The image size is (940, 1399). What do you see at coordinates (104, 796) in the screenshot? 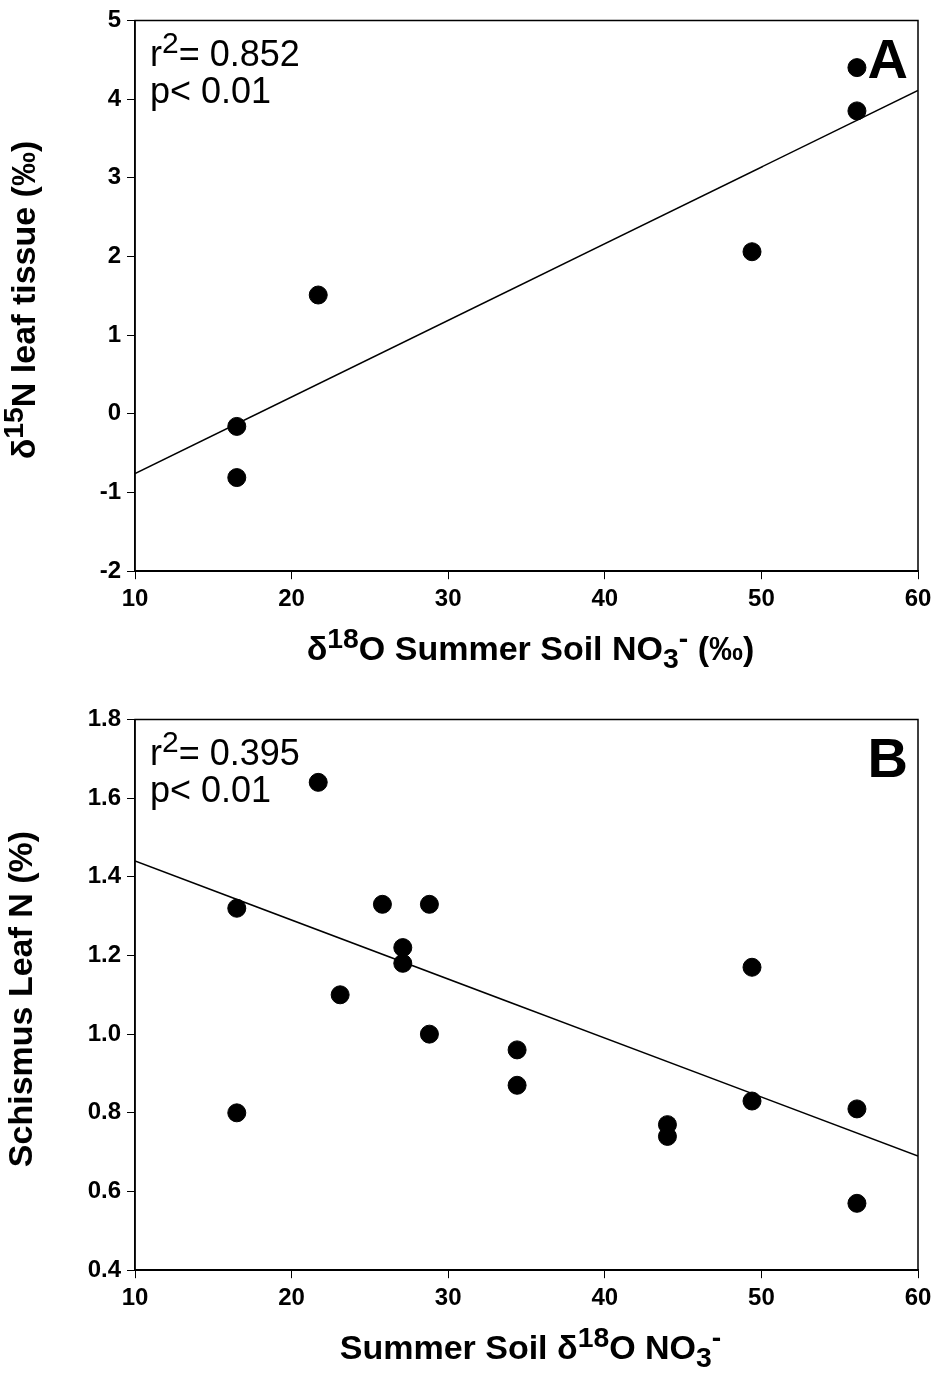
I see `y-tick-label: 1.6` at bounding box center [104, 796].